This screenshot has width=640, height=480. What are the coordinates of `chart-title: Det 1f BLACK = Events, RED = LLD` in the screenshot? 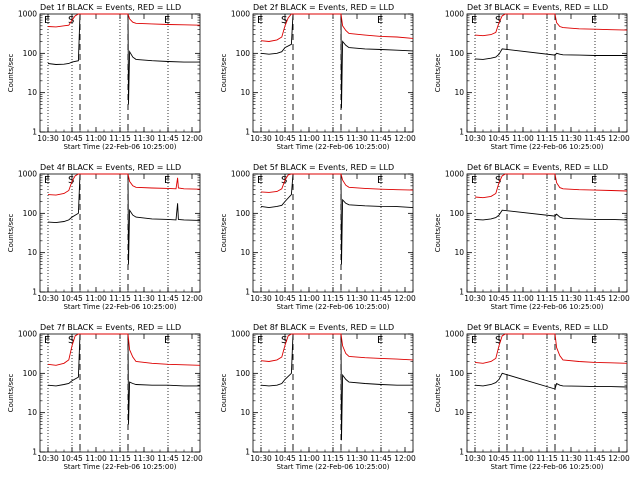 It's located at (110, 7).